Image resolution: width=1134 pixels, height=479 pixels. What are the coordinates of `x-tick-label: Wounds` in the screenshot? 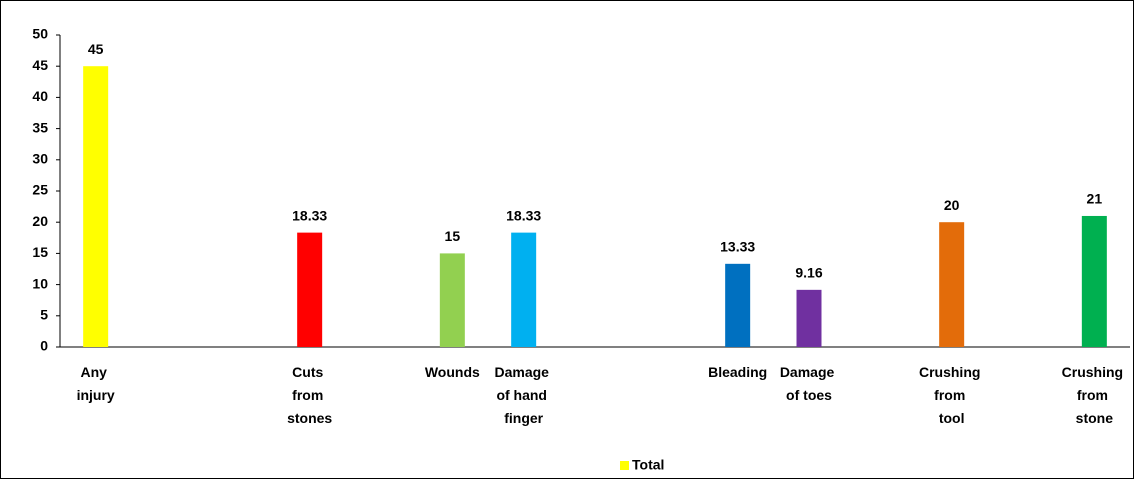 It's located at (452, 372).